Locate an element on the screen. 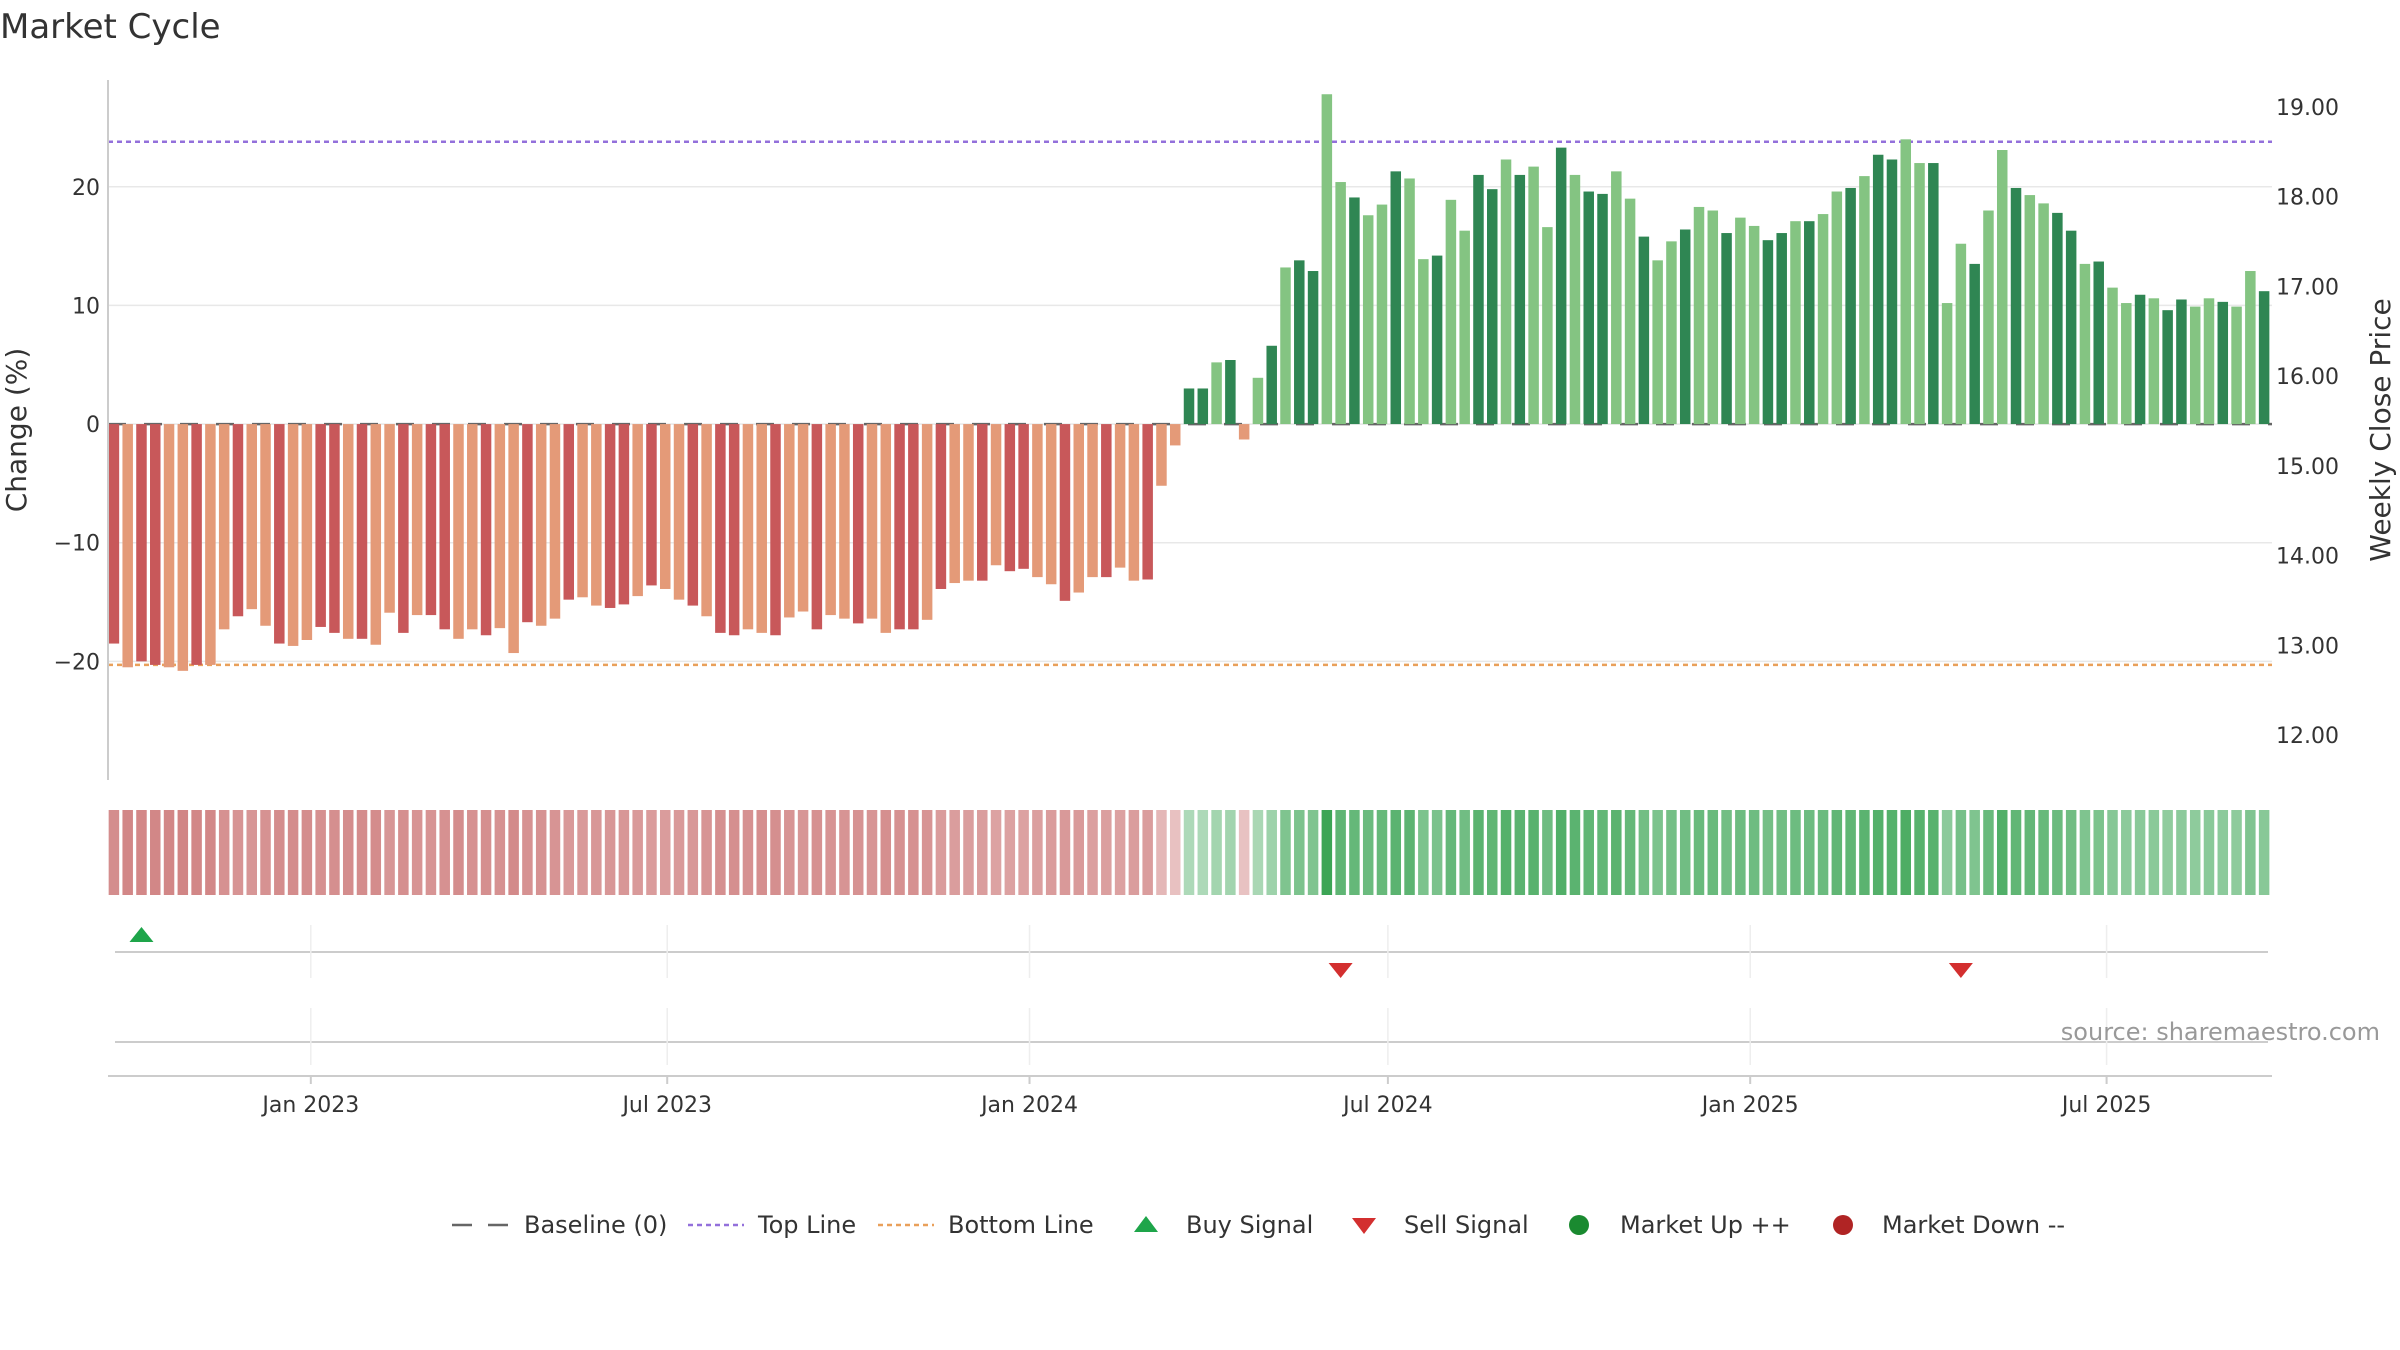 The width and height of the screenshot is (2400, 1350). x-tick-label: Jul 2024 is located at coordinates (1387, 1105).